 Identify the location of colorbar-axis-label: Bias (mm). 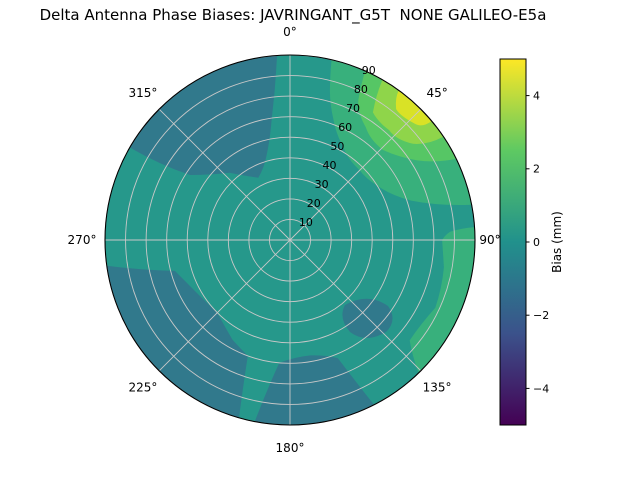
(557, 242).